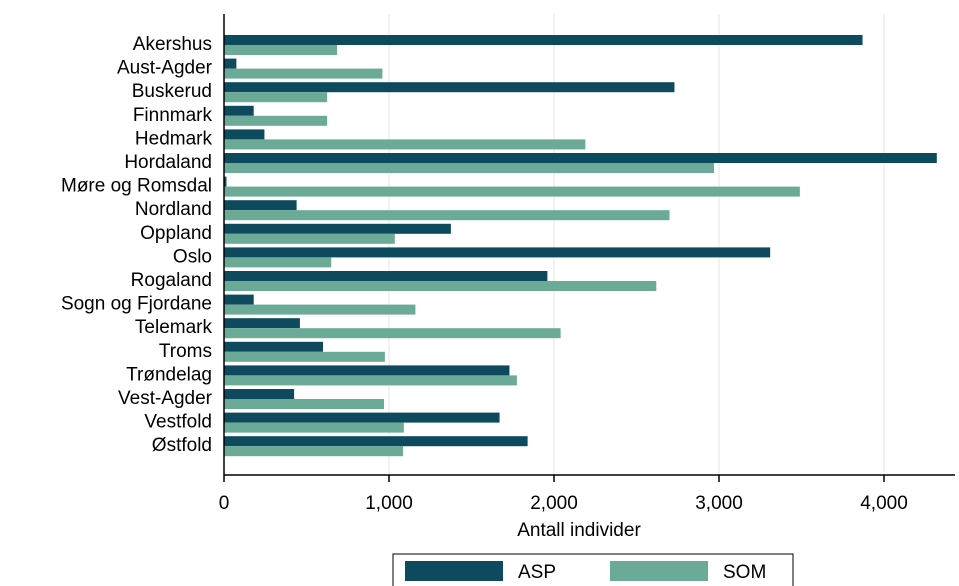 Image resolution: width=959 pixels, height=586 pixels. What do you see at coordinates (173, 115) in the screenshot?
I see `category-label: Finnmark` at bounding box center [173, 115].